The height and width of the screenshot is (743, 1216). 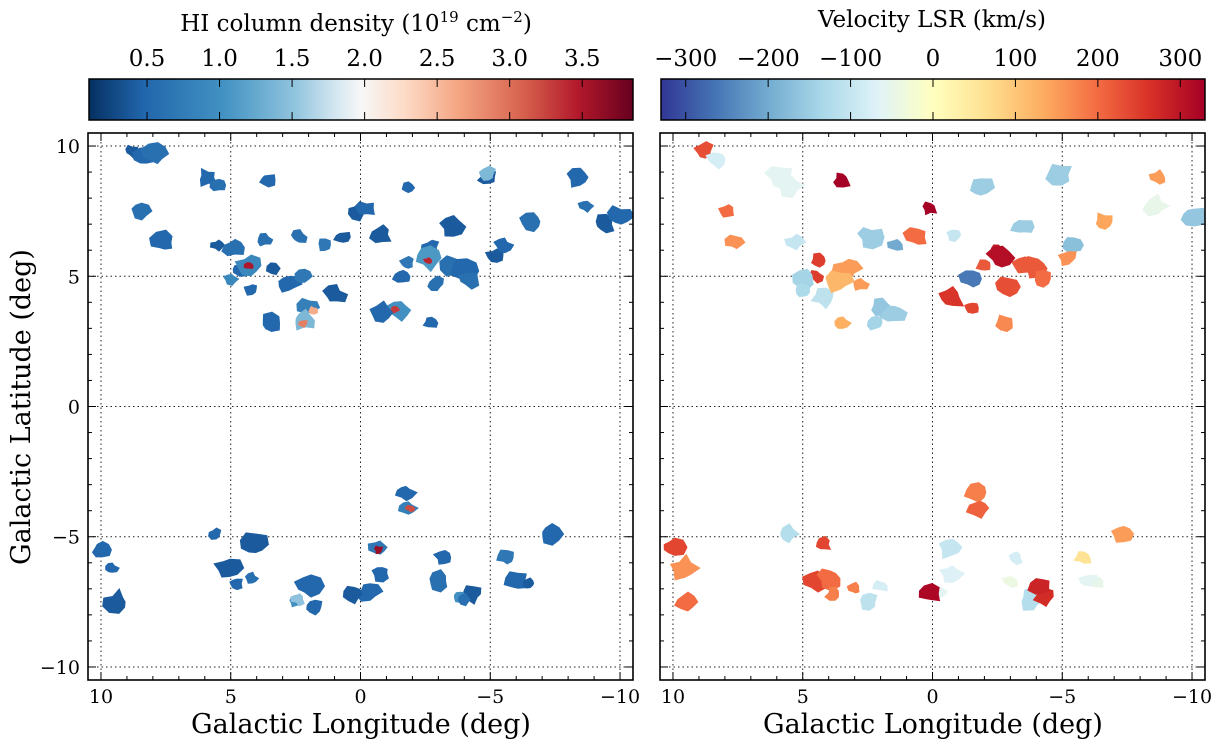 I want to click on colorbar-tick-label: −100, so click(x=850, y=59).